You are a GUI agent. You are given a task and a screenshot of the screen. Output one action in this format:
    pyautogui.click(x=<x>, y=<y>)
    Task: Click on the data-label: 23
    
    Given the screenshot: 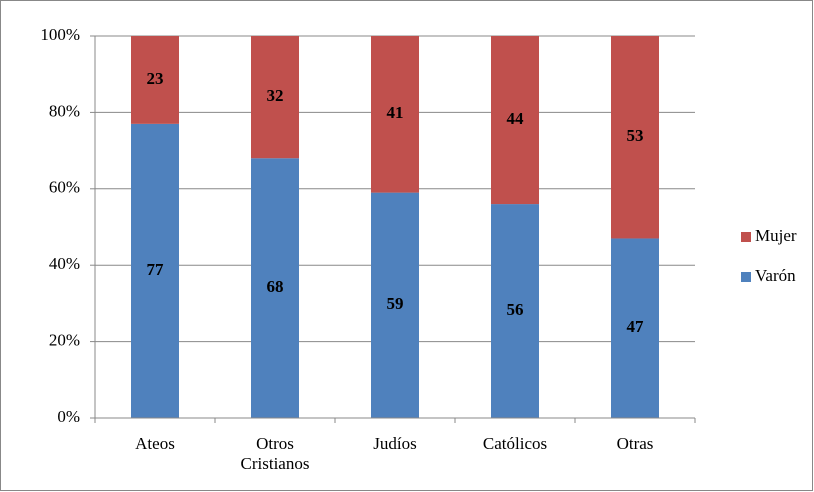 What is the action you would take?
    pyautogui.click(x=155, y=78)
    